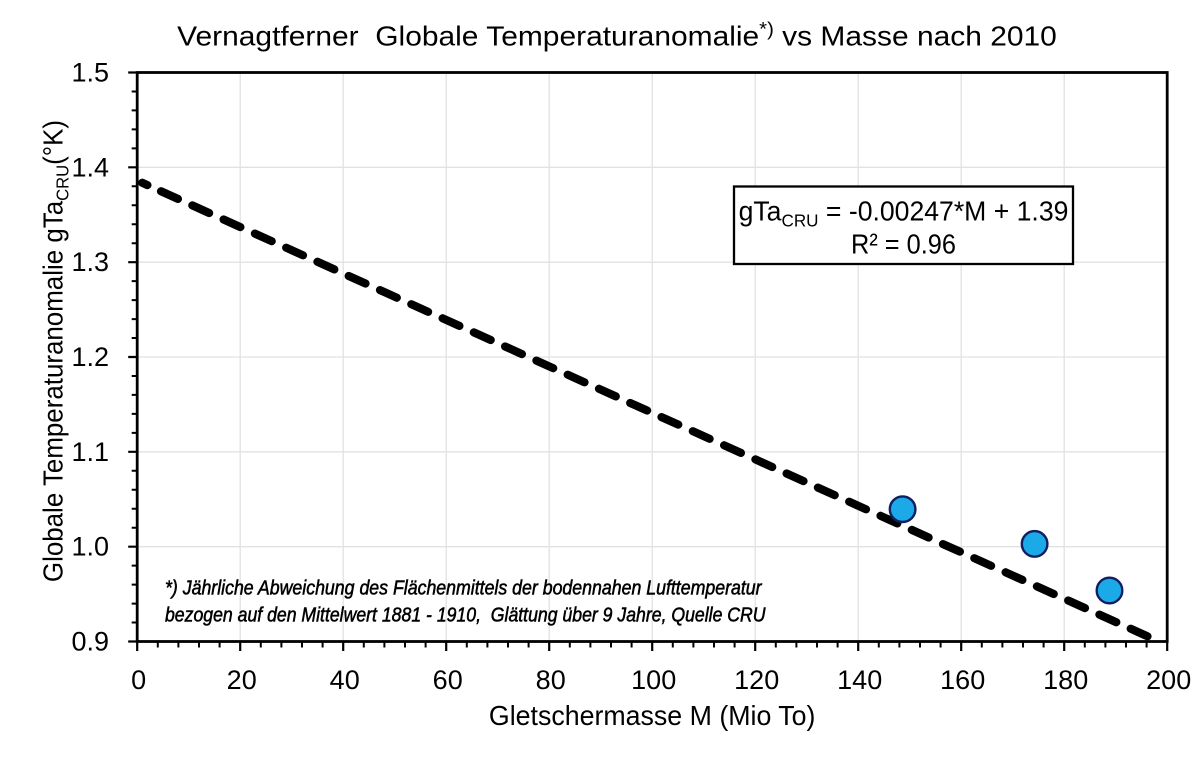 This screenshot has width=1200, height=780. Describe the element at coordinates (448, 680) in the screenshot. I see `svg-text: 60` at that location.